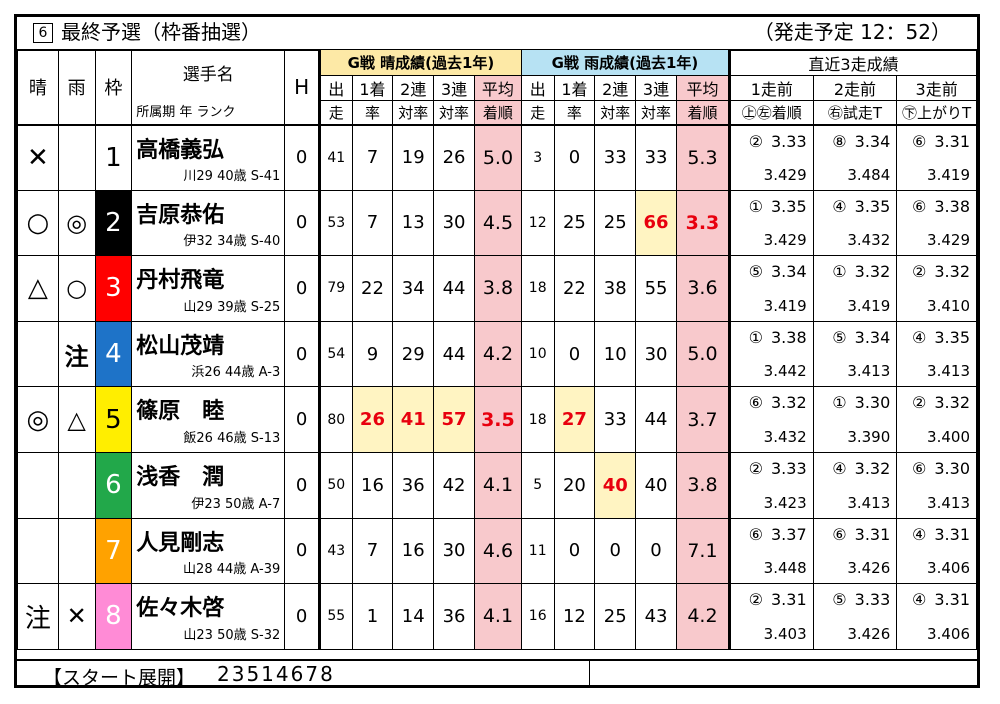  Describe the element at coordinates (855, 113) in the screenshot. I see `col-recent-2-sub: ㊨試走T` at that location.